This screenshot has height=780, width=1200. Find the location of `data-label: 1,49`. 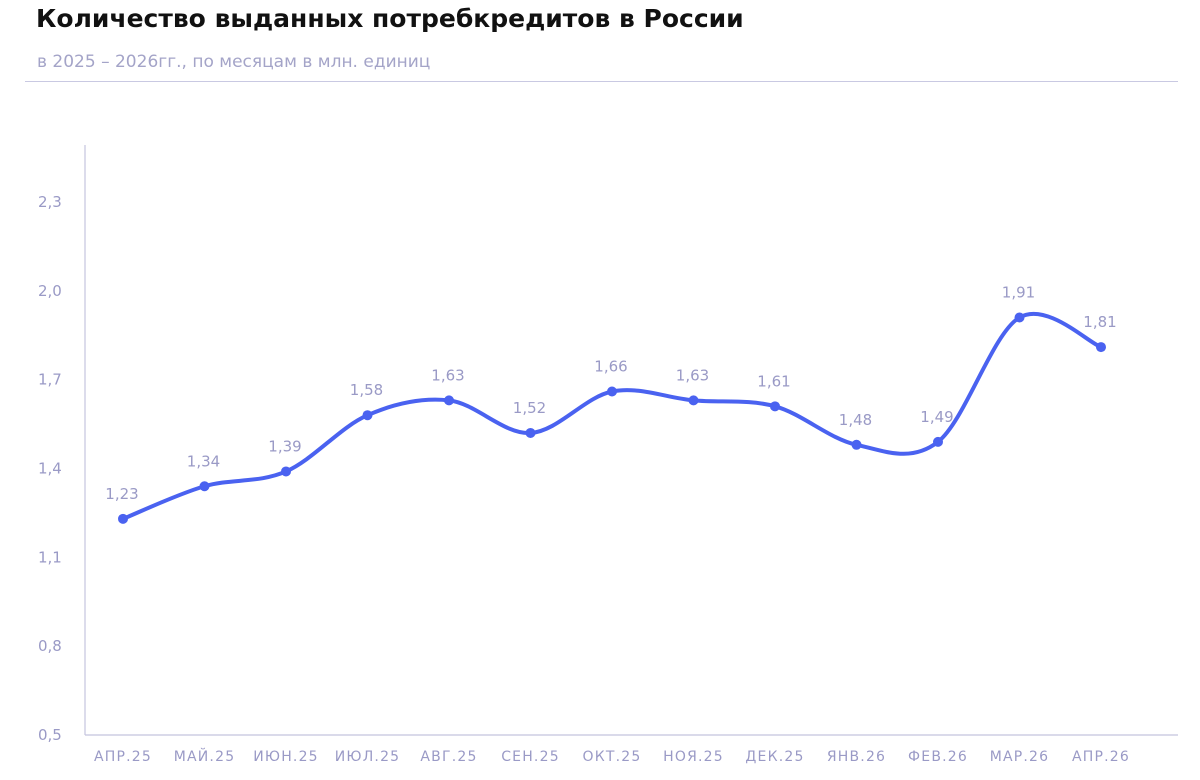

data-label: 1,49 is located at coordinates (936, 417).